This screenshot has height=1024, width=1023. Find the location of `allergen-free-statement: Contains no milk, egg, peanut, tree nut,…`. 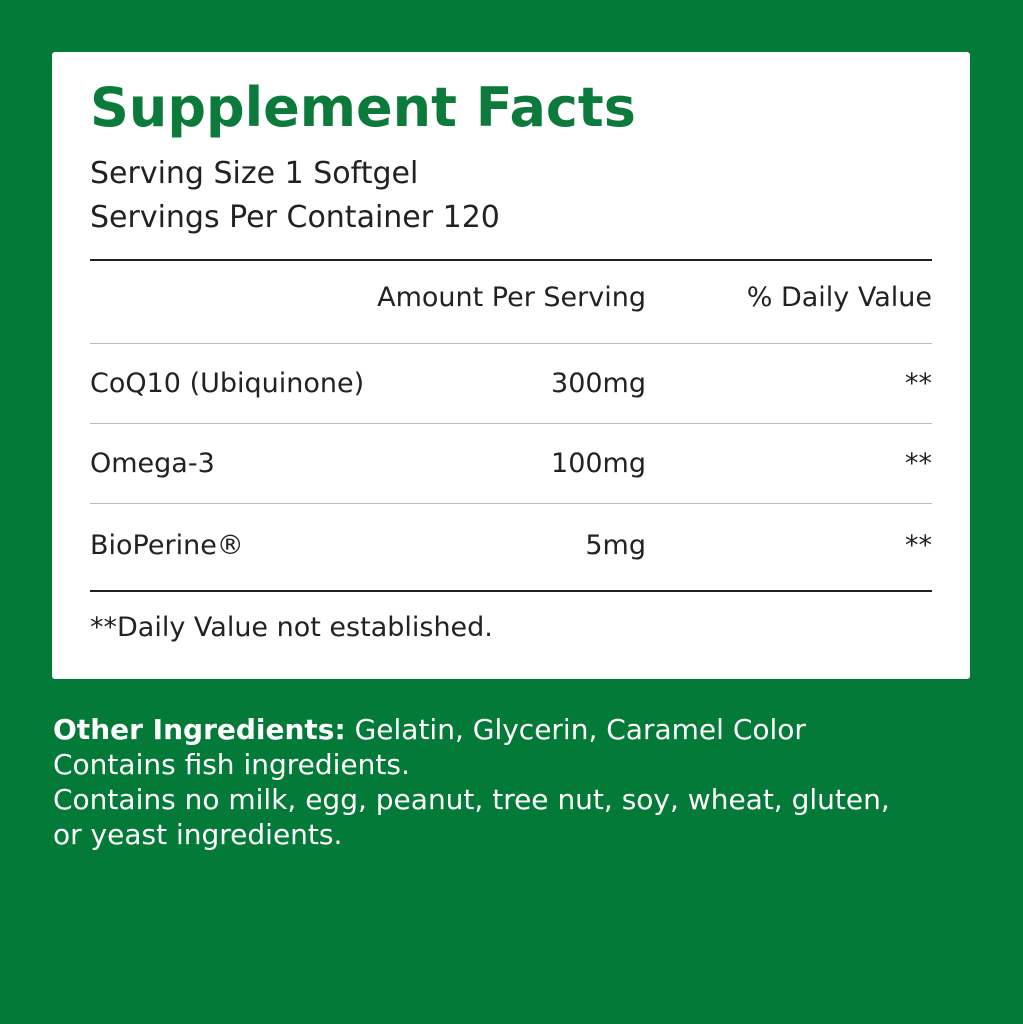

allergen-free-statement: Contains no milk, egg, peanut, tree nut,… is located at coordinates (471, 799).